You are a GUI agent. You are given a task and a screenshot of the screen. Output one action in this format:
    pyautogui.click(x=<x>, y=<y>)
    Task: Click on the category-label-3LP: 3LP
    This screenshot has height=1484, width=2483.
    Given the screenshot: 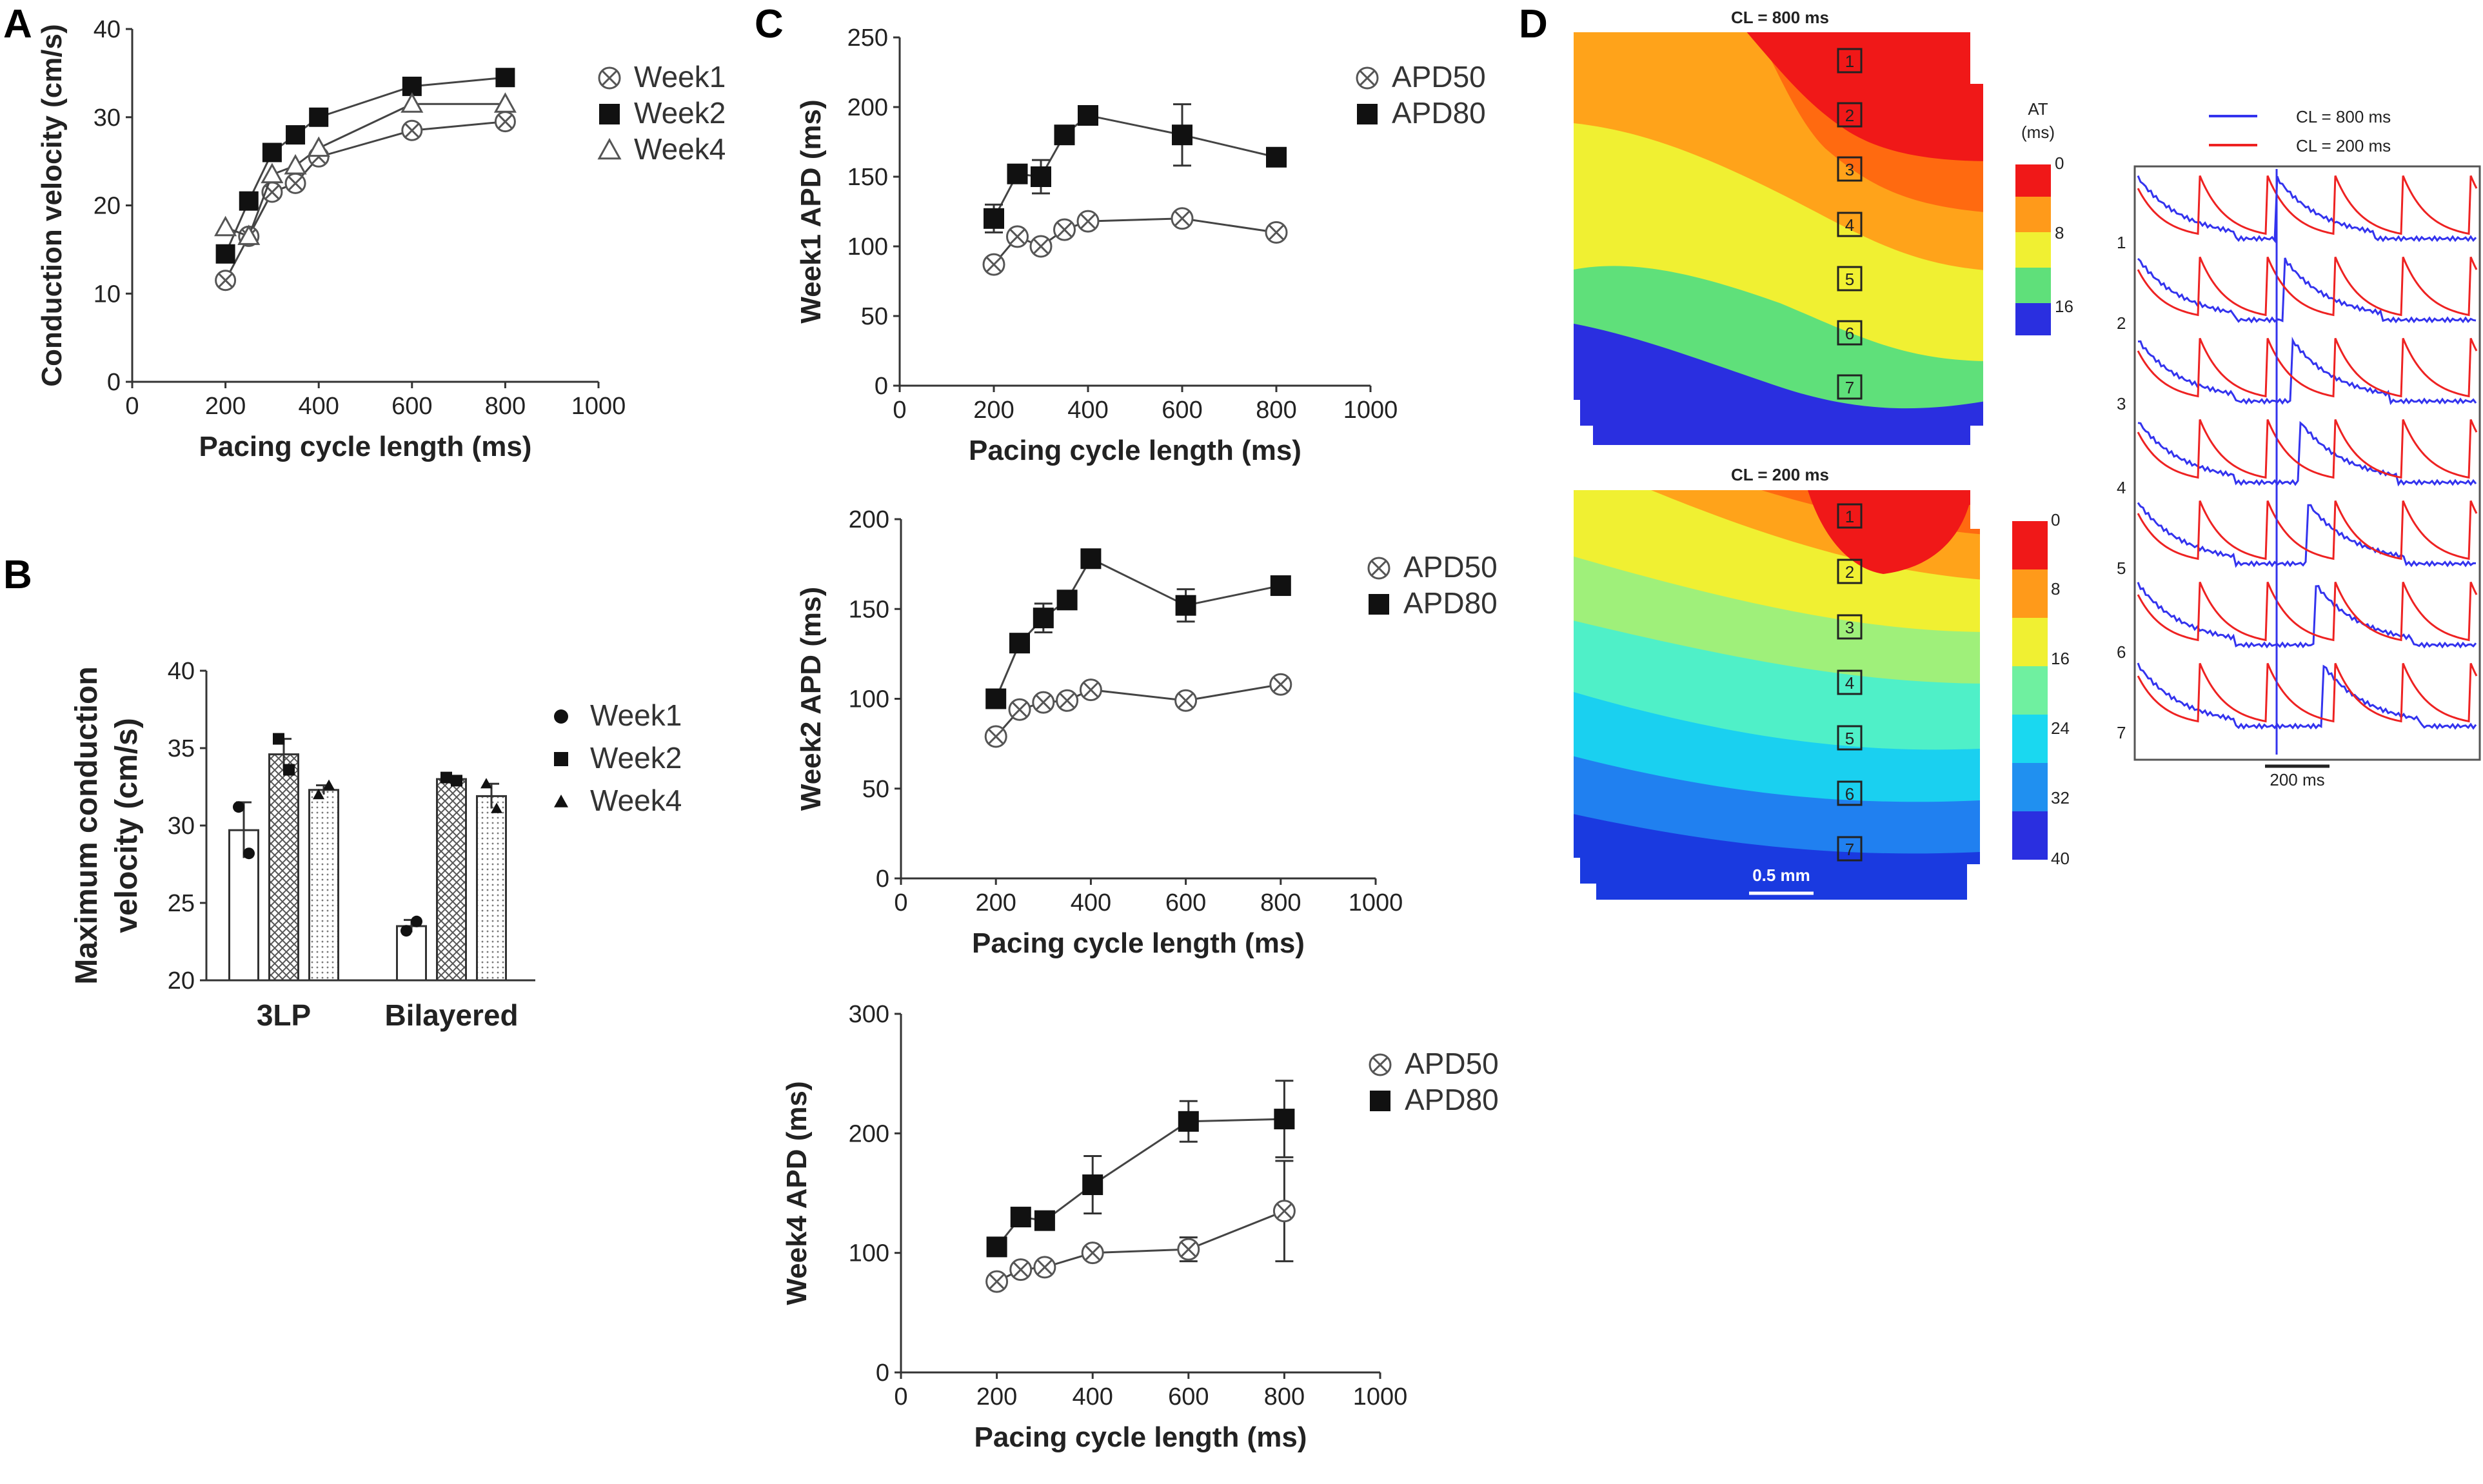 What is the action you would take?
    pyautogui.click(x=284, y=1015)
    